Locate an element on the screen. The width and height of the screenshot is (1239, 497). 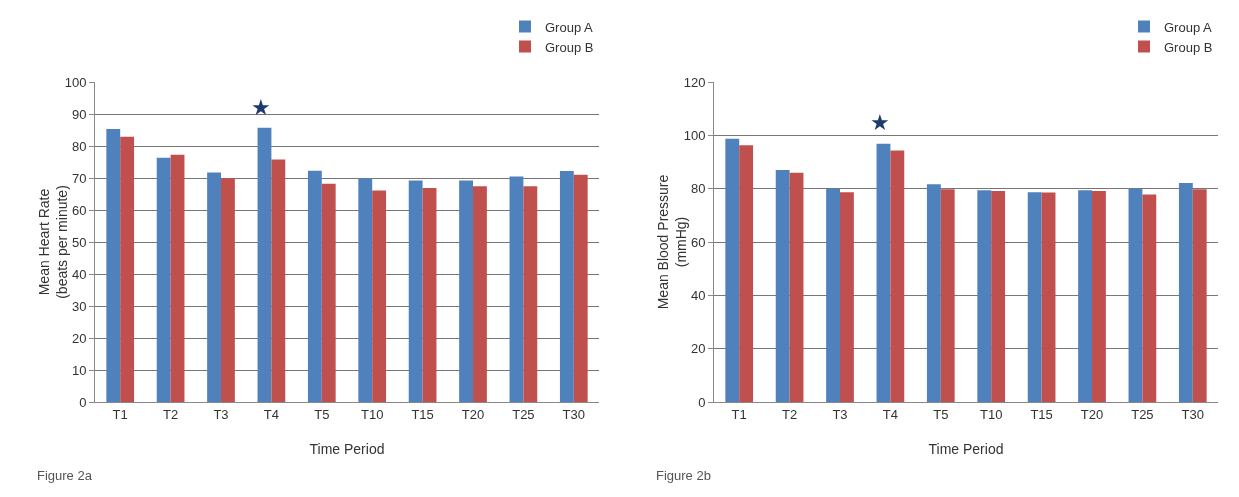
caption: Figure 2a is located at coordinates (65, 475).